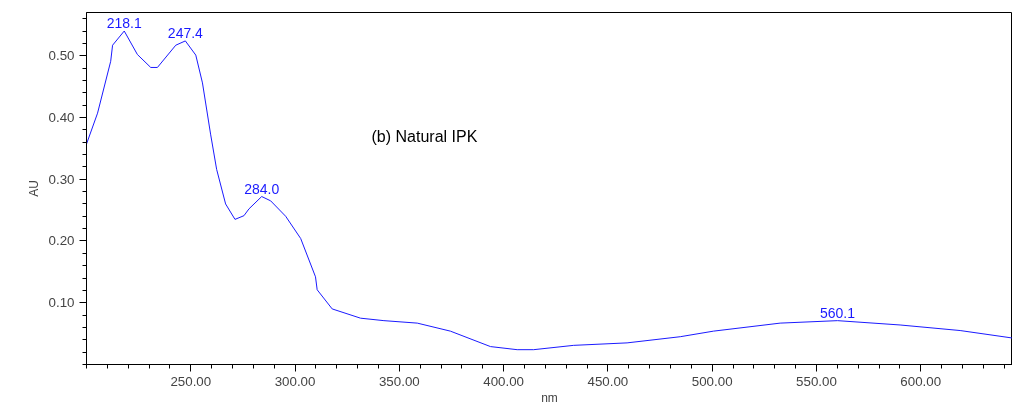 The height and width of the screenshot is (407, 1012). I want to click on x-tick-label: 400.00, so click(503, 381).